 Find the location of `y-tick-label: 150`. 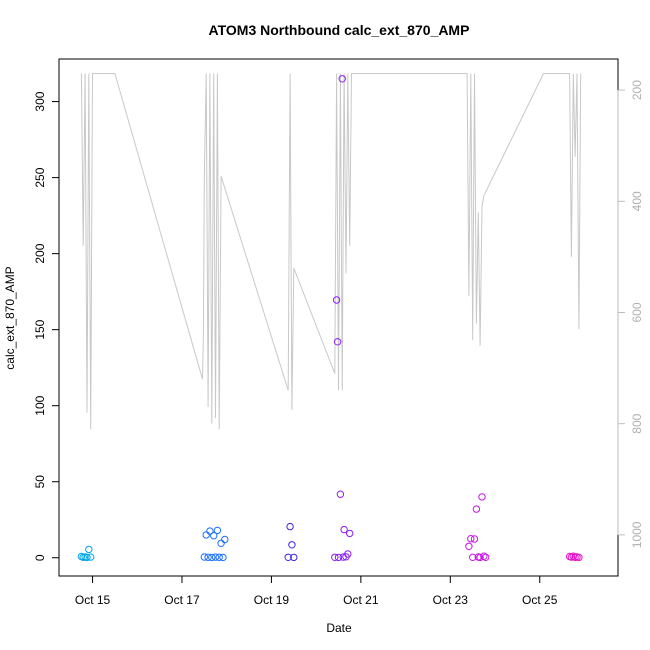

y-tick-label: 150 is located at coordinates (40, 329).